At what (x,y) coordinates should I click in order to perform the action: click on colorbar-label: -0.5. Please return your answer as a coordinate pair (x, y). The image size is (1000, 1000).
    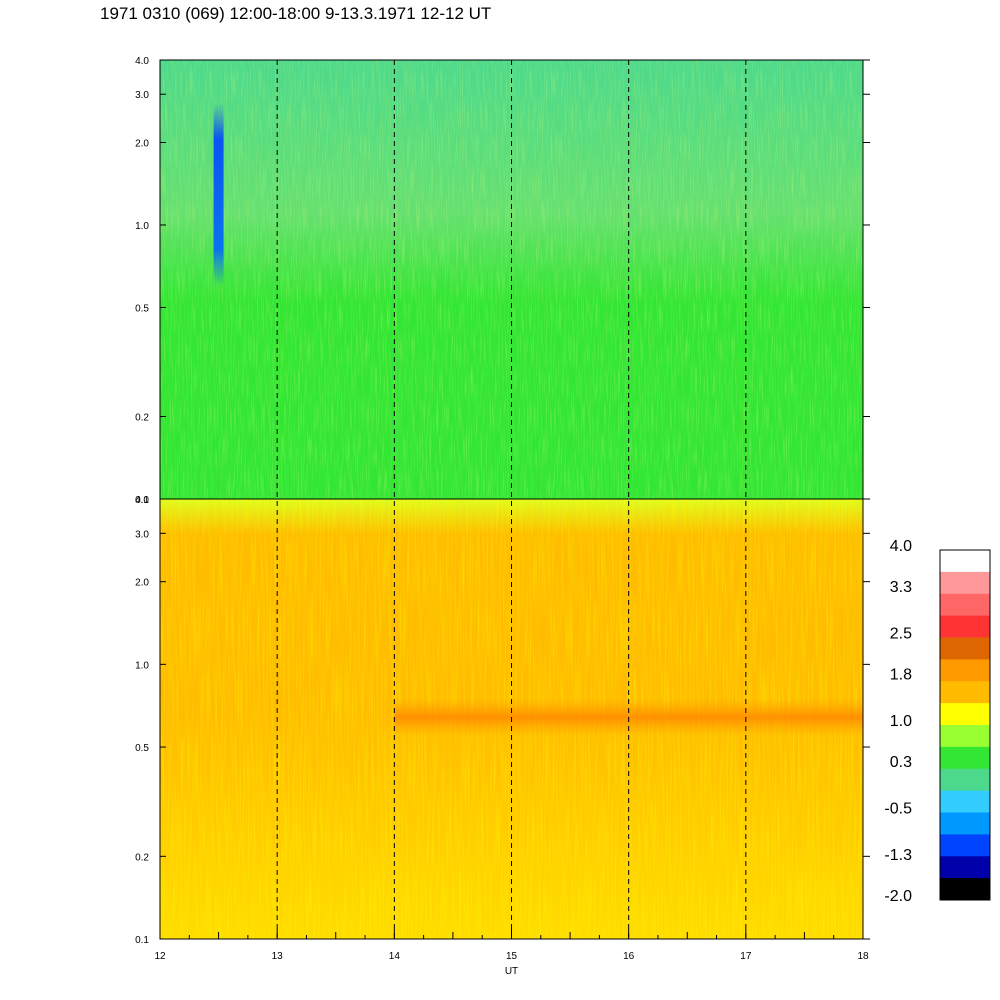
    Looking at the image, I should click on (898, 809).